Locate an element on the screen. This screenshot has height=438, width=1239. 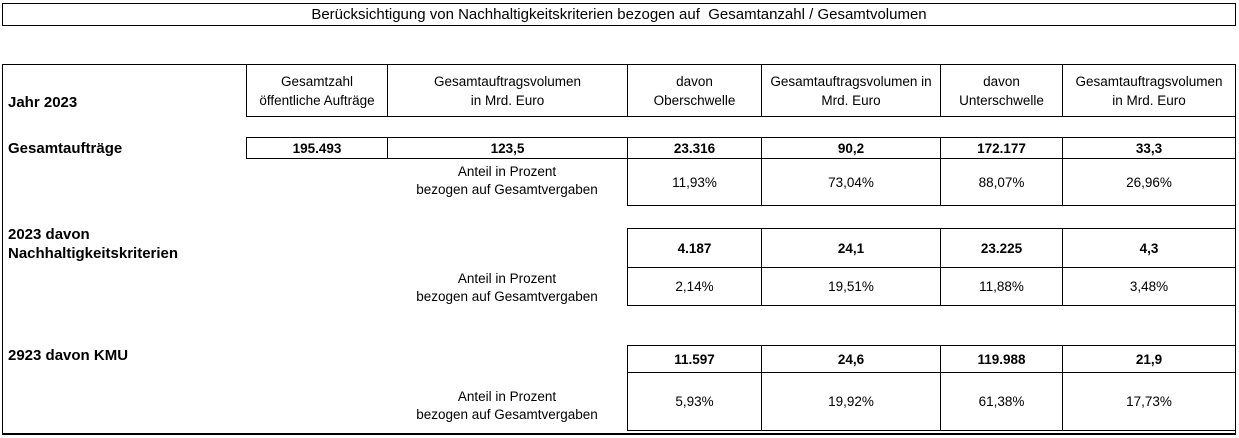
cell-gesamtauftraege-volumen-unter: 33,3 is located at coordinates (1149, 148).